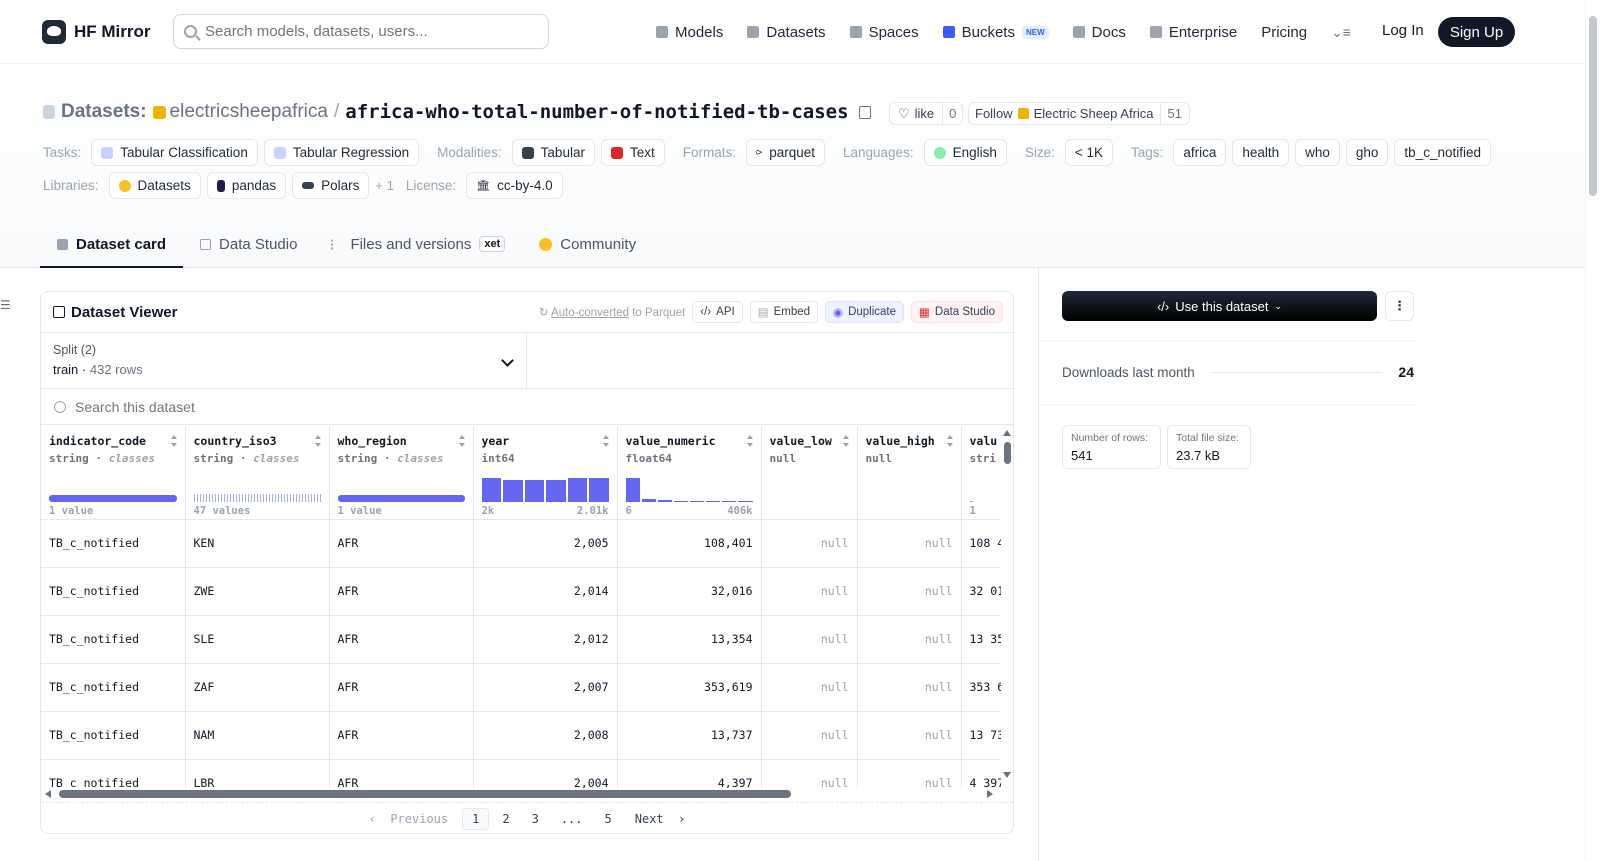 The height and width of the screenshot is (861, 1600). What do you see at coordinates (1284, 32) in the screenshot?
I see `nav-pricing: Pricing` at bounding box center [1284, 32].